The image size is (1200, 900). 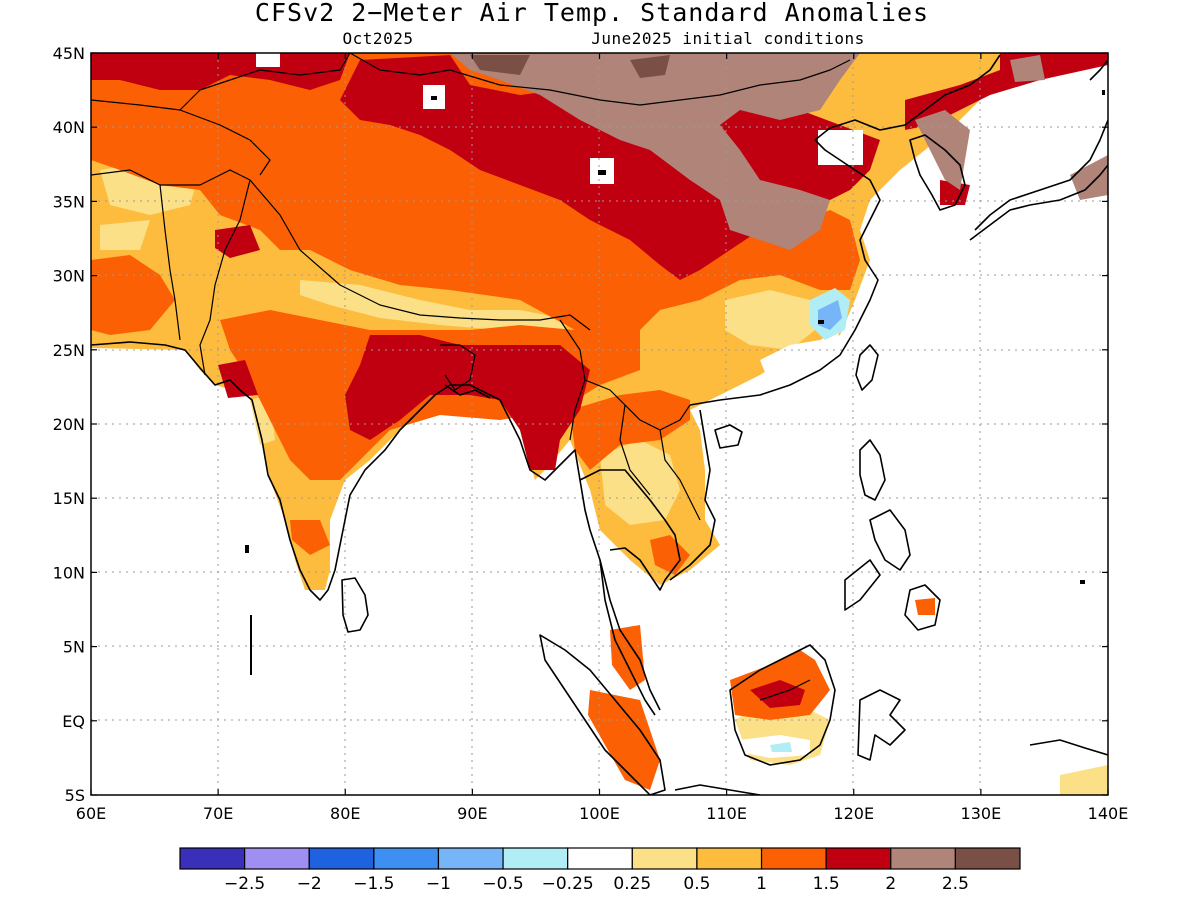 I want to click on colorbar-label: −0.5, so click(x=502, y=884).